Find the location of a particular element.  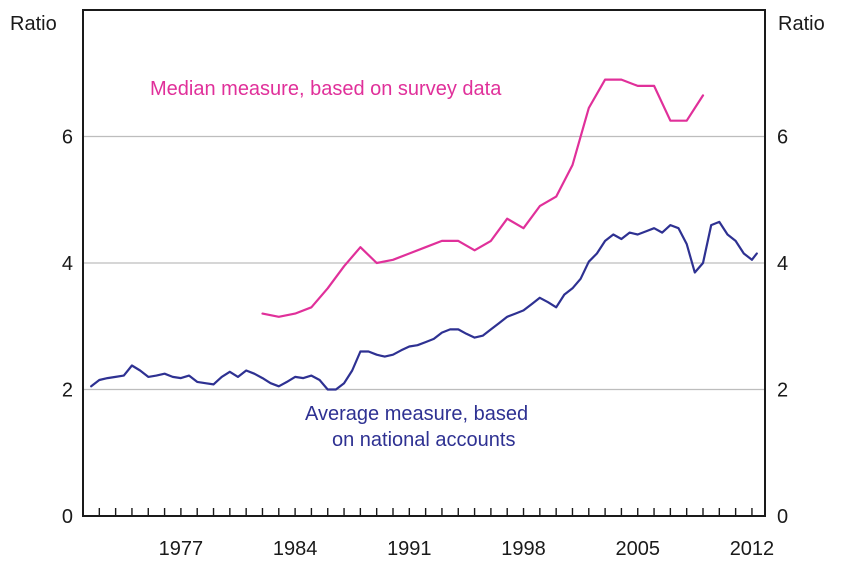

y-tick-label-left: 6 is located at coordinates (67, 138).